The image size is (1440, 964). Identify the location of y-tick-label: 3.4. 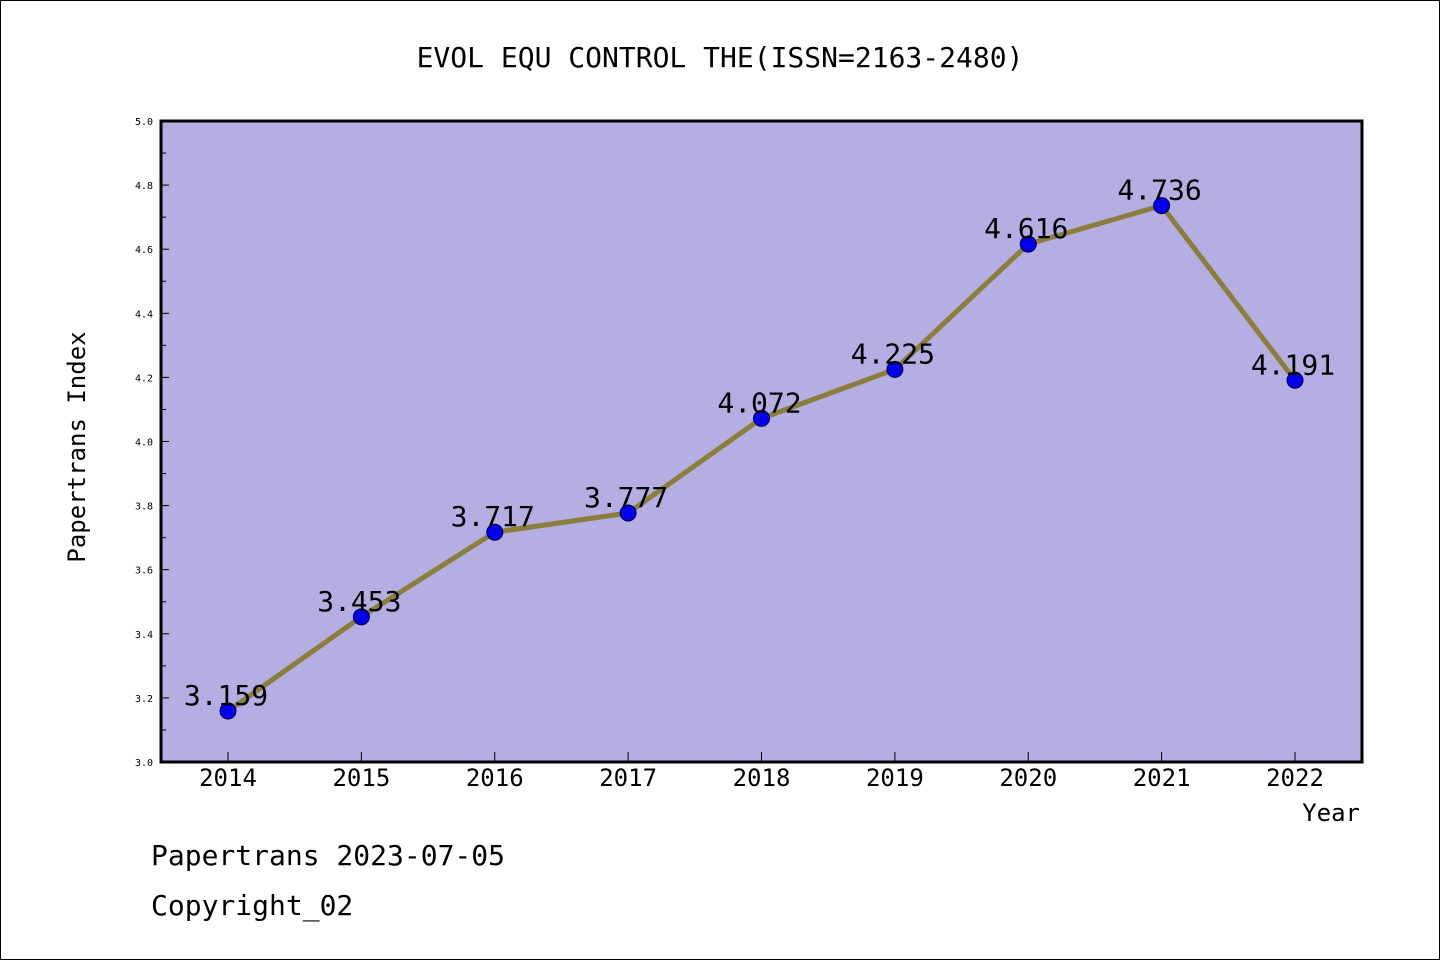
(144, 635).